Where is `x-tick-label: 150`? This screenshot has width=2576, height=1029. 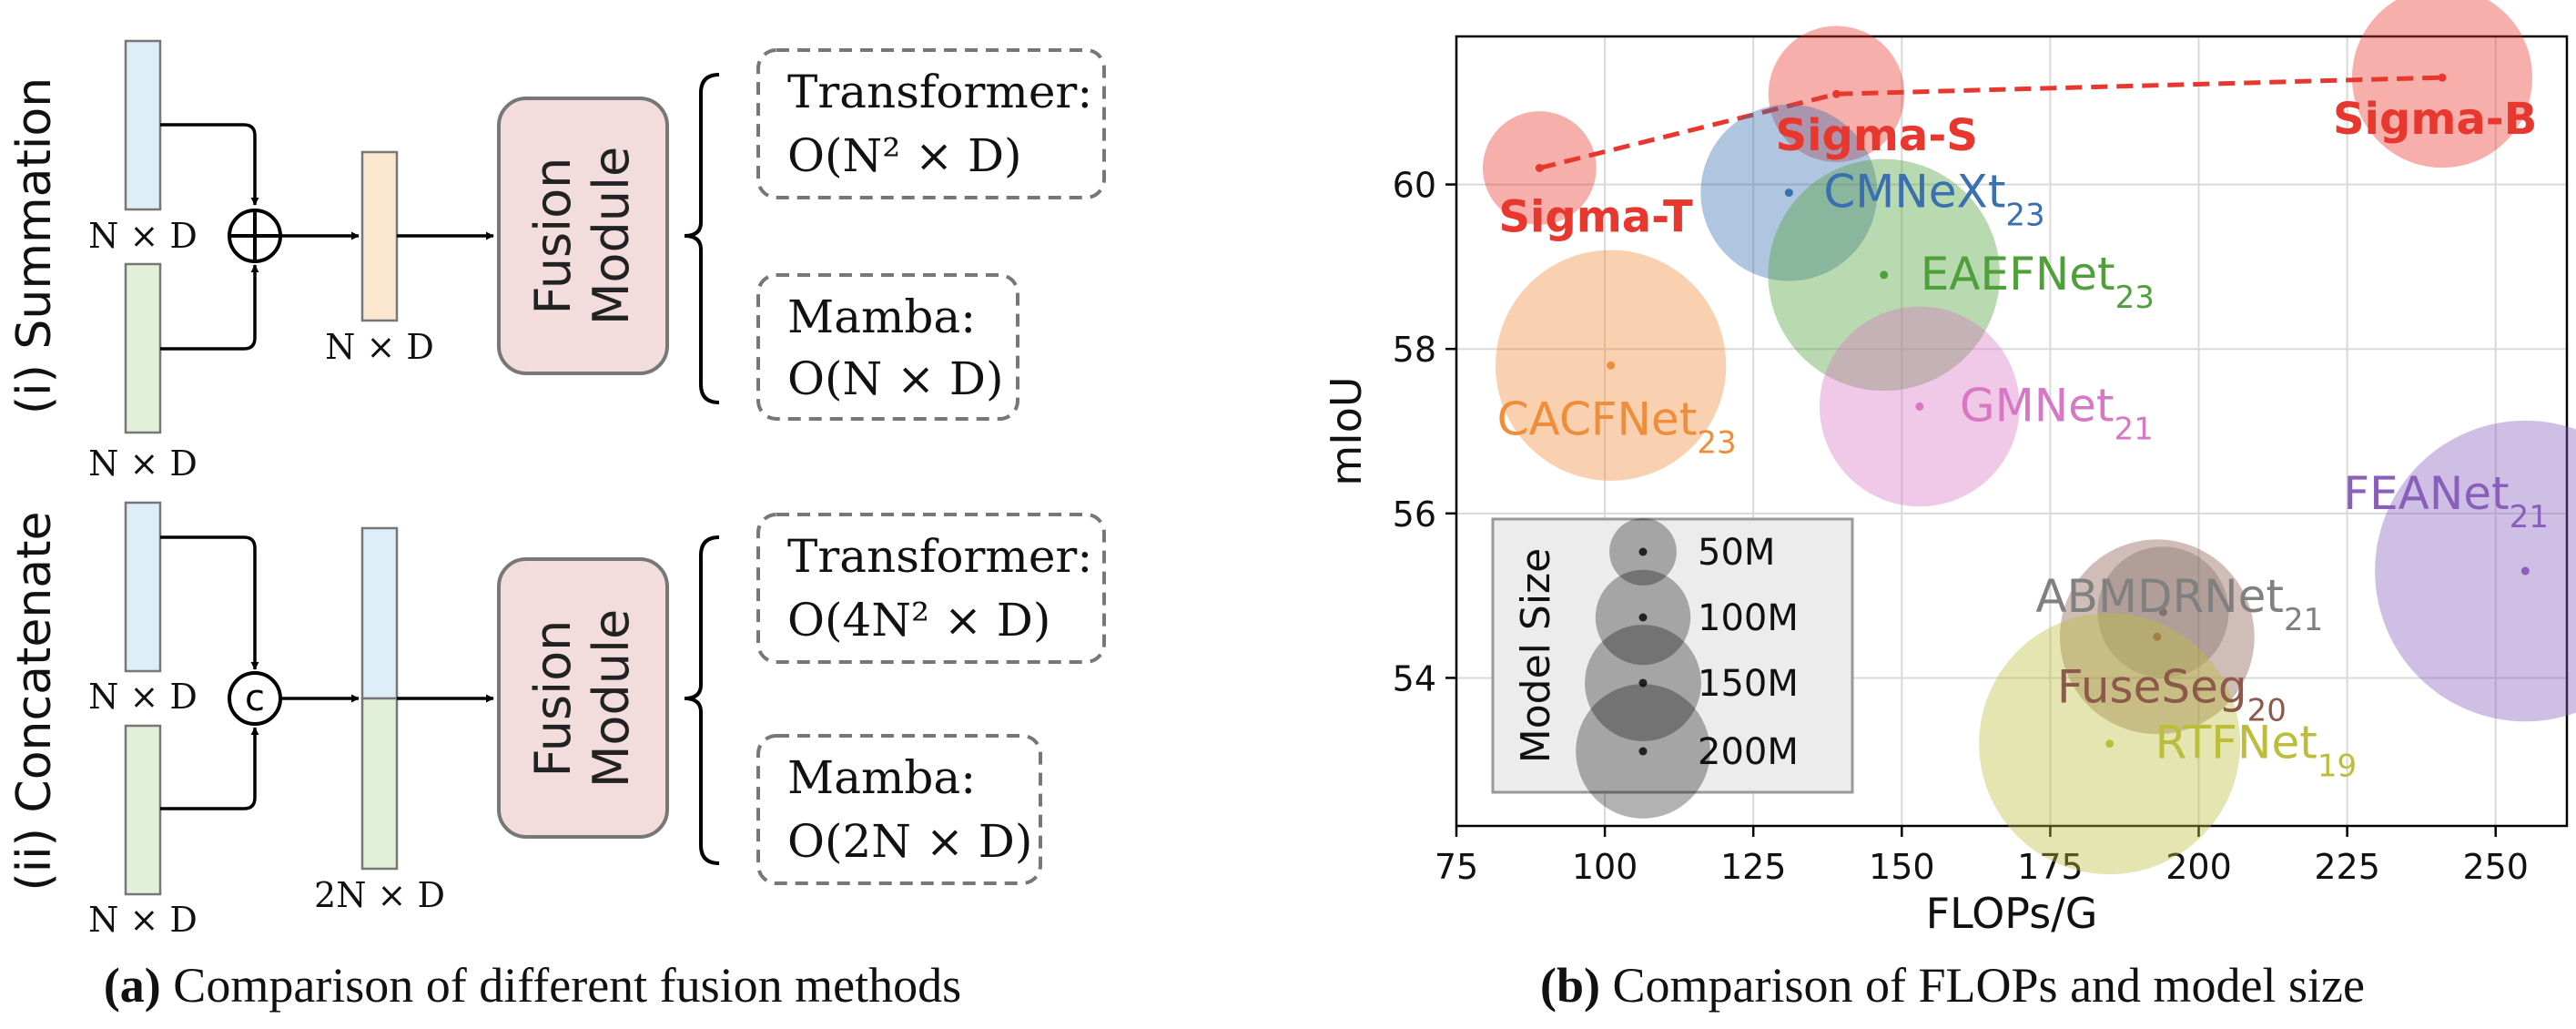 x-tick-label: 150 is located at coordinates (1902, 867).